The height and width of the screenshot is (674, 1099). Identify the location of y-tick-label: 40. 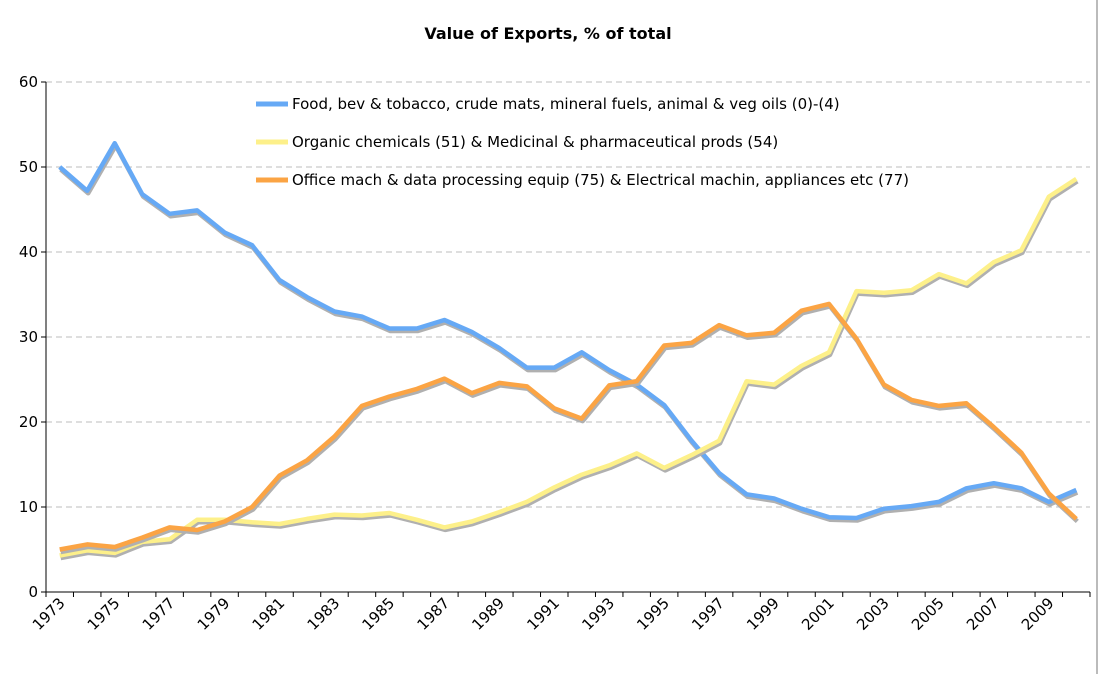
(28, 252).